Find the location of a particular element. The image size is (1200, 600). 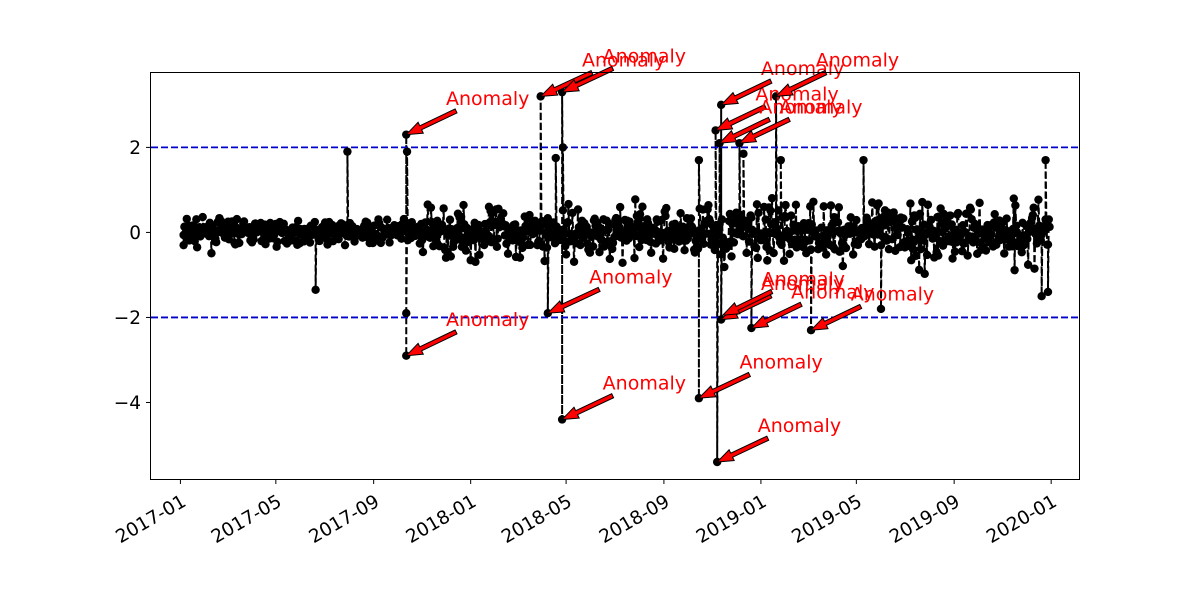

x-tick-label: 2017-05 is located at coordinates (246, 519).